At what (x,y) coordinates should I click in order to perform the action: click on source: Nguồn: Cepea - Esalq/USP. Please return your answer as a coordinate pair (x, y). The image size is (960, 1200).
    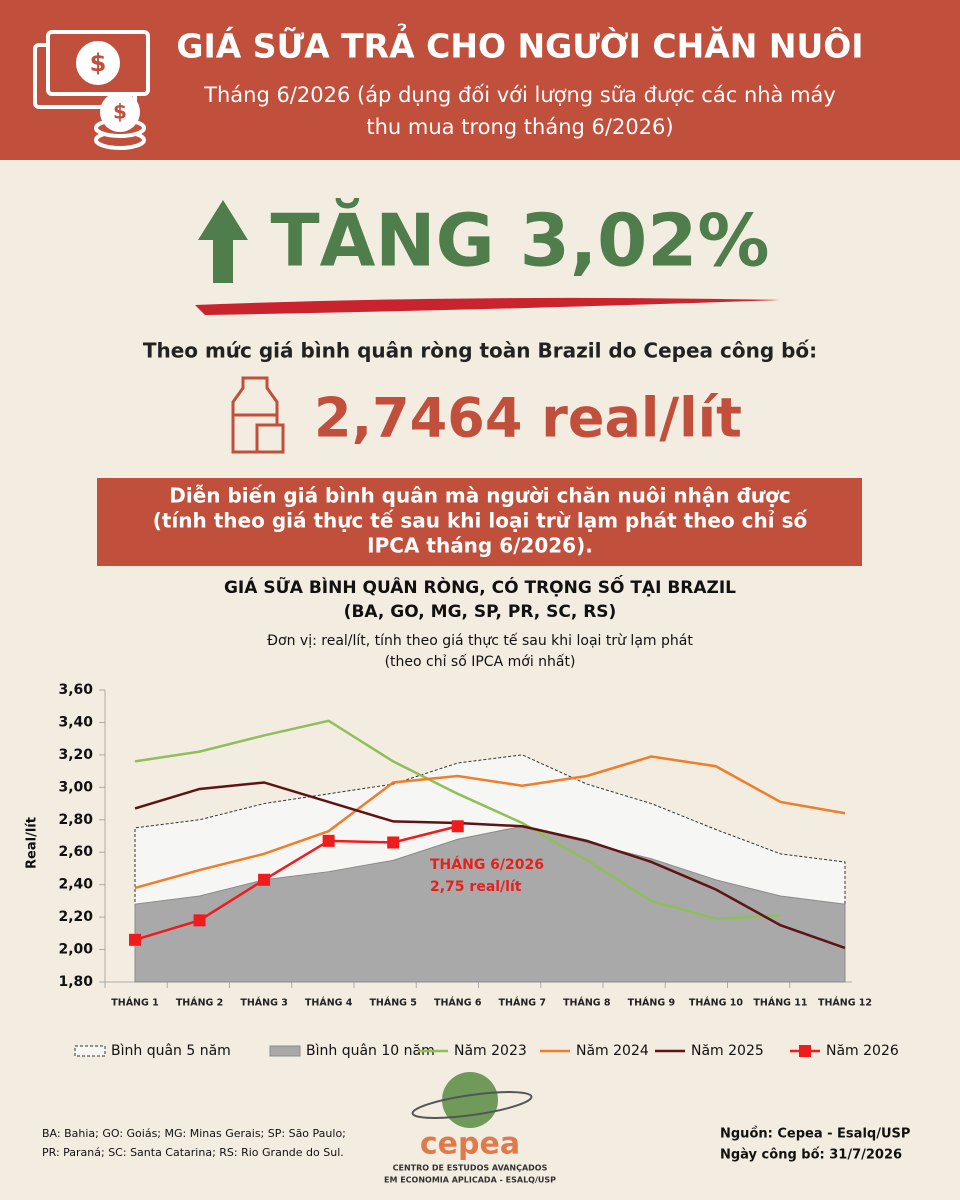
    Looking at the image, I should click on (815, 1134).